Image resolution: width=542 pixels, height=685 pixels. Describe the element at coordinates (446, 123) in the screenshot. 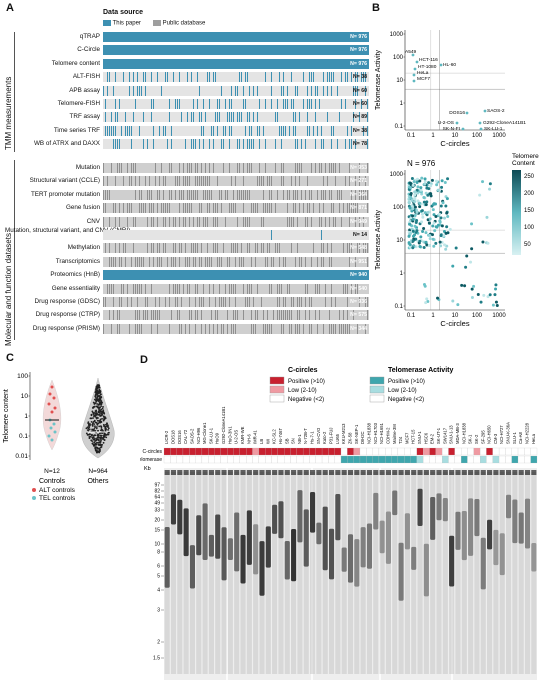

I see `b-top-point-label: U-2-OS` at that location.